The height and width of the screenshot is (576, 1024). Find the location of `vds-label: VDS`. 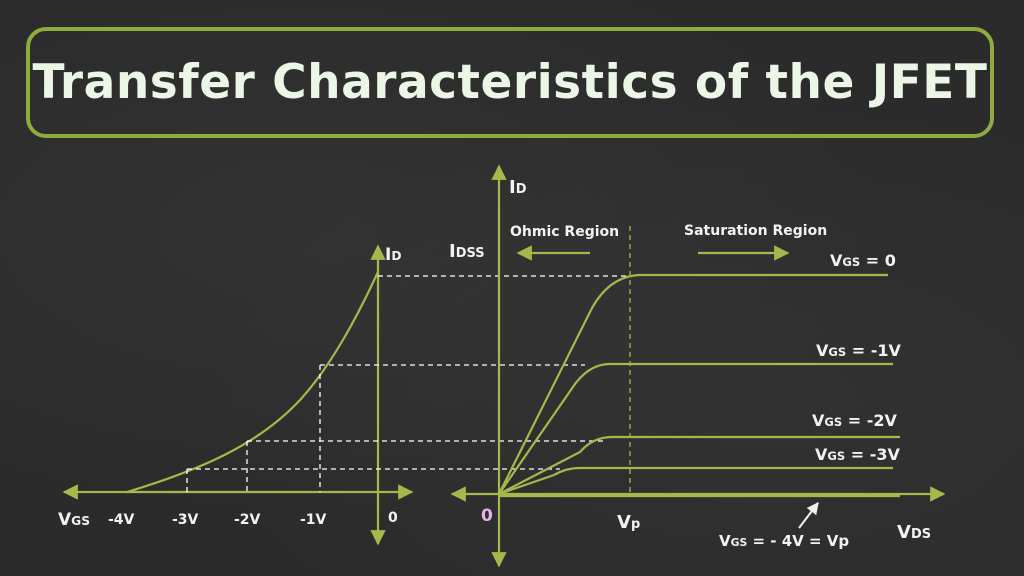

vds-label: VDS is located at coordinates (914, 532).